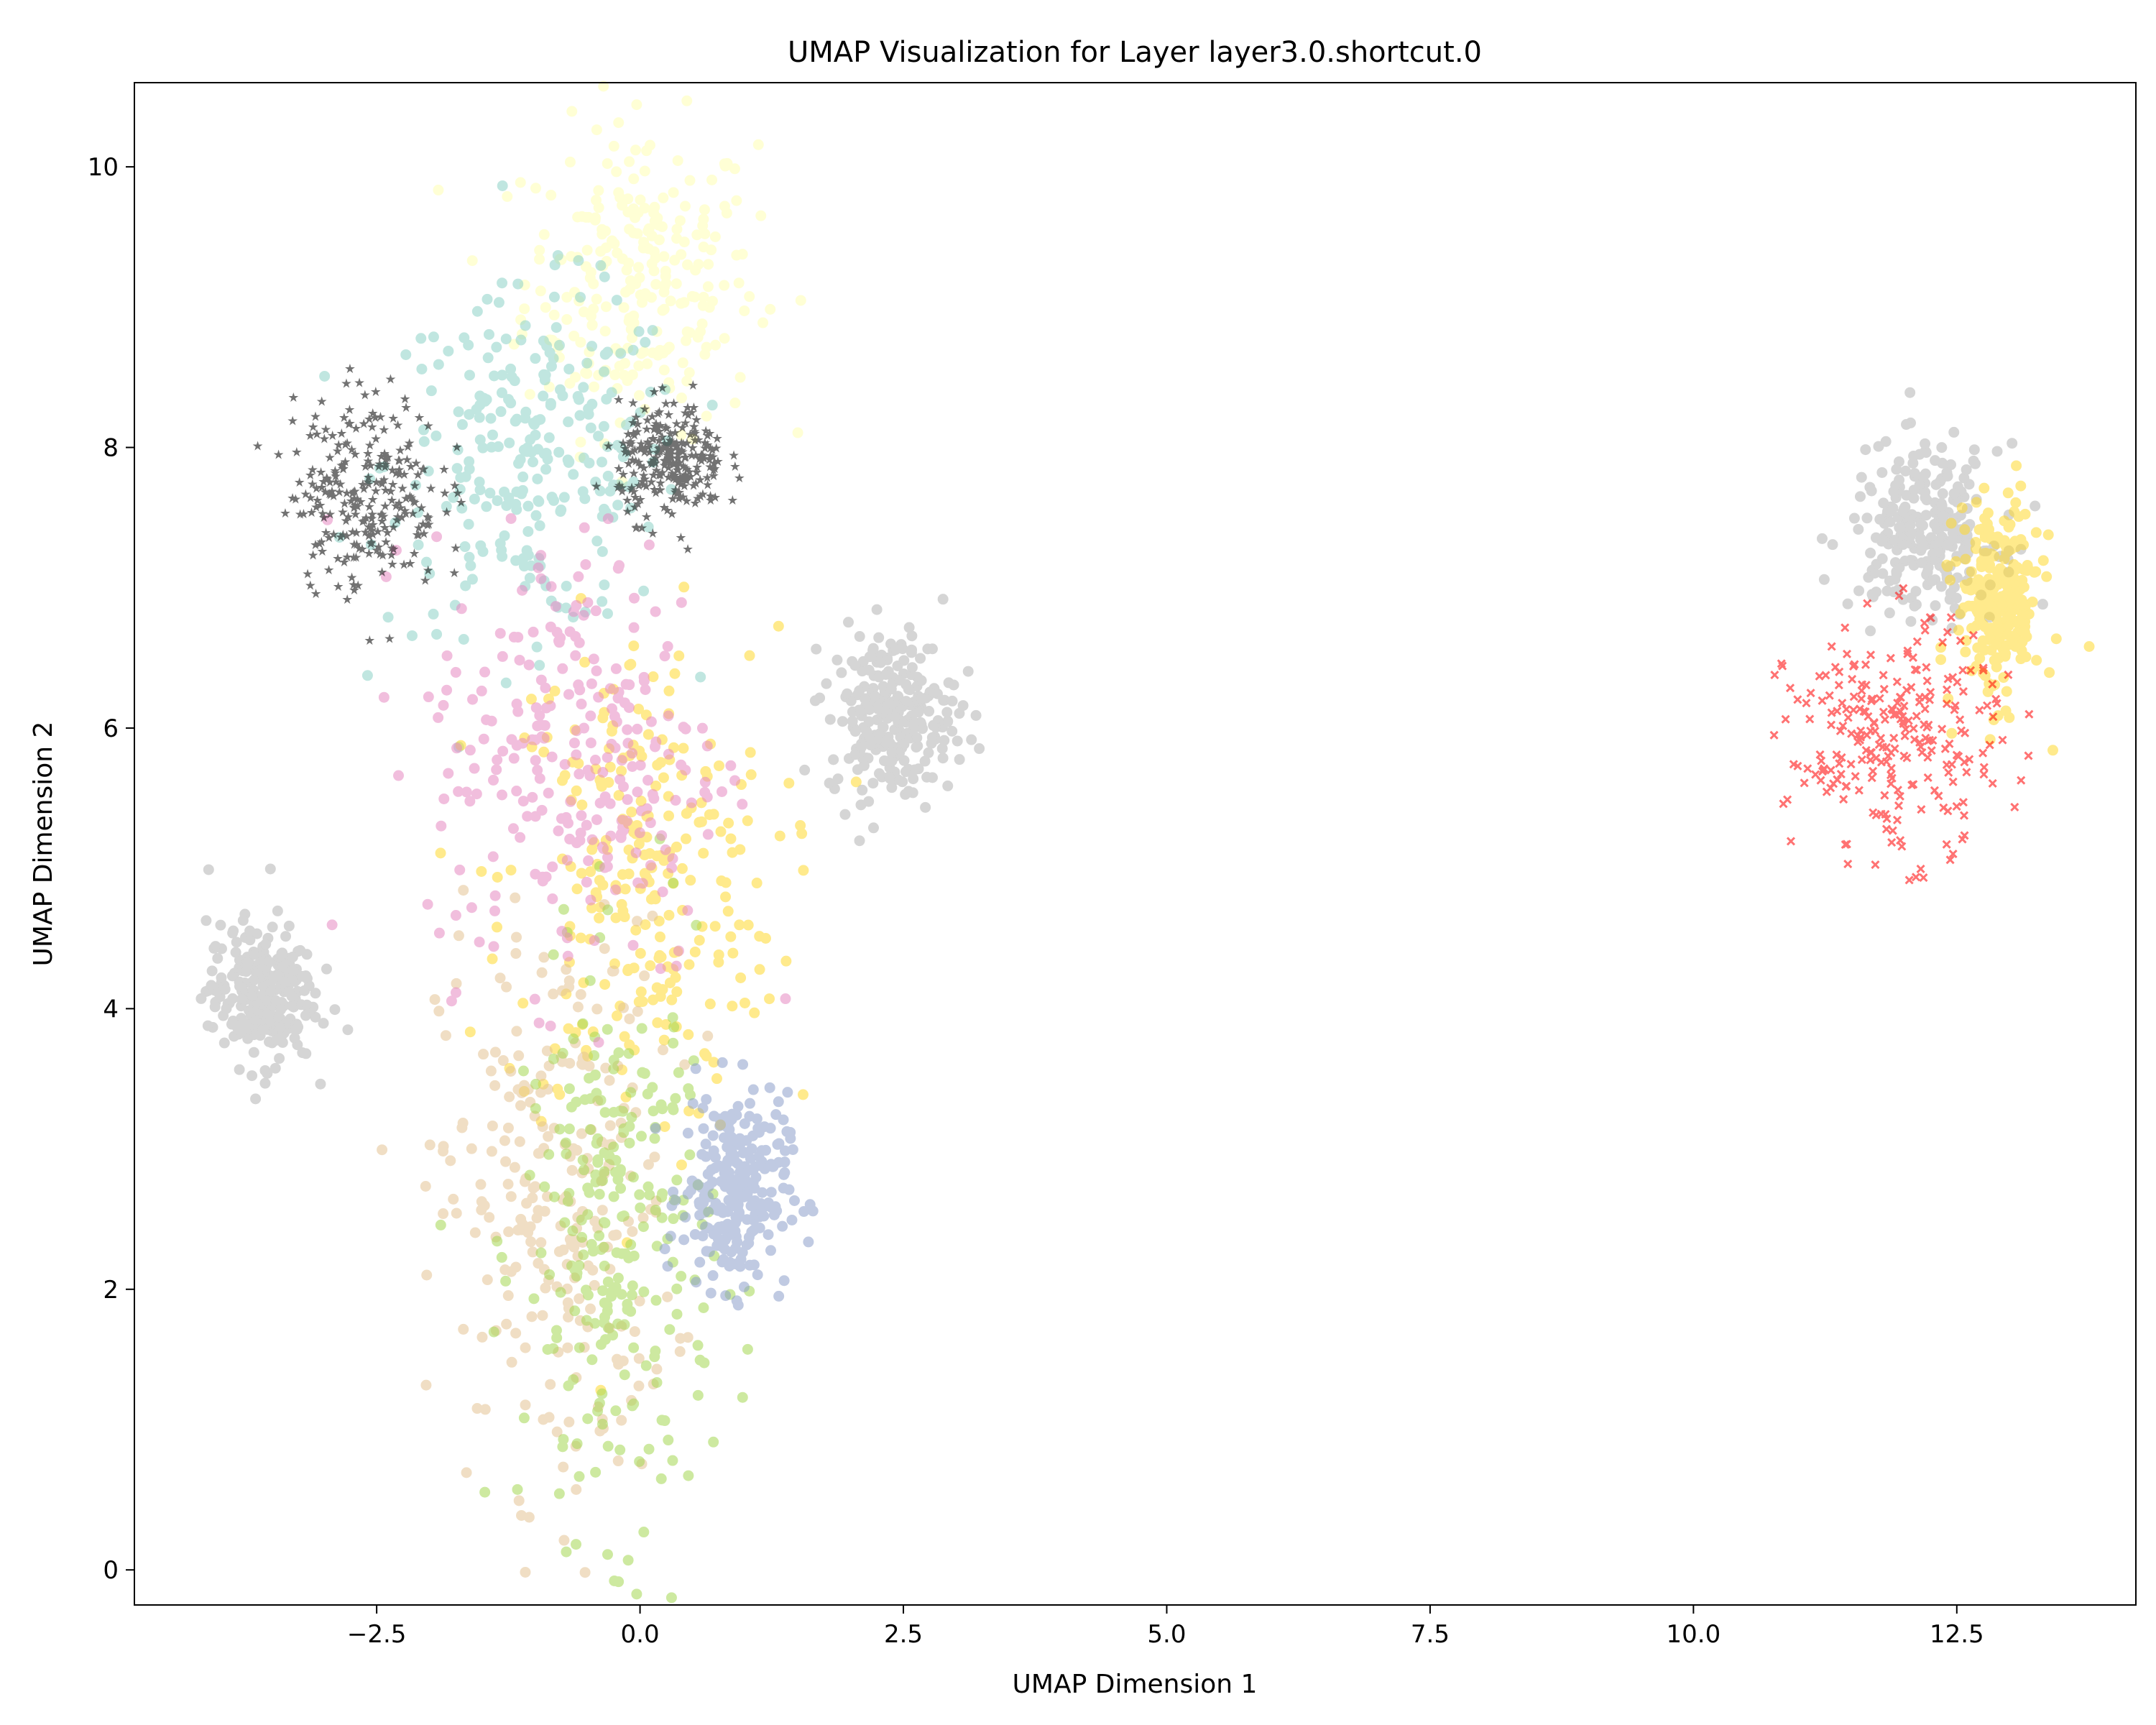 The height and width of the screenshot is (1725, 2156). What do you see at coordinates (111, 448) in the screenshot?
I see `y-tick-label: 8` at bounding box center [111, 448].